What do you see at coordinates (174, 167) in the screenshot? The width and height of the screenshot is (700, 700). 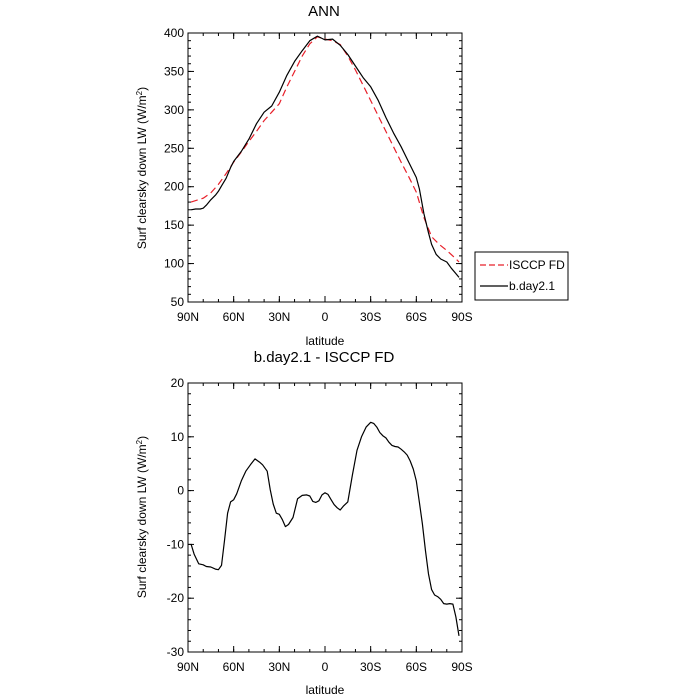 I see `top-y-tick-labels: 50 100 150 200 250 300 350 400` at bounding box center [174, 167].